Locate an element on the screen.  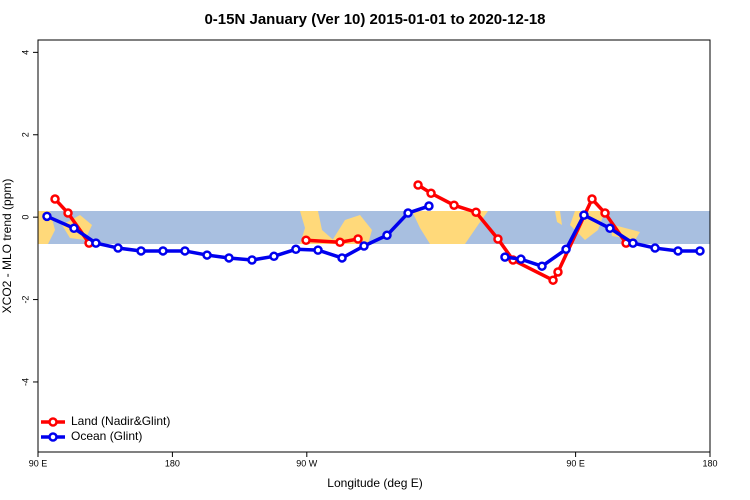
y-tick-label: -2 is located at coordinates (25, 300).